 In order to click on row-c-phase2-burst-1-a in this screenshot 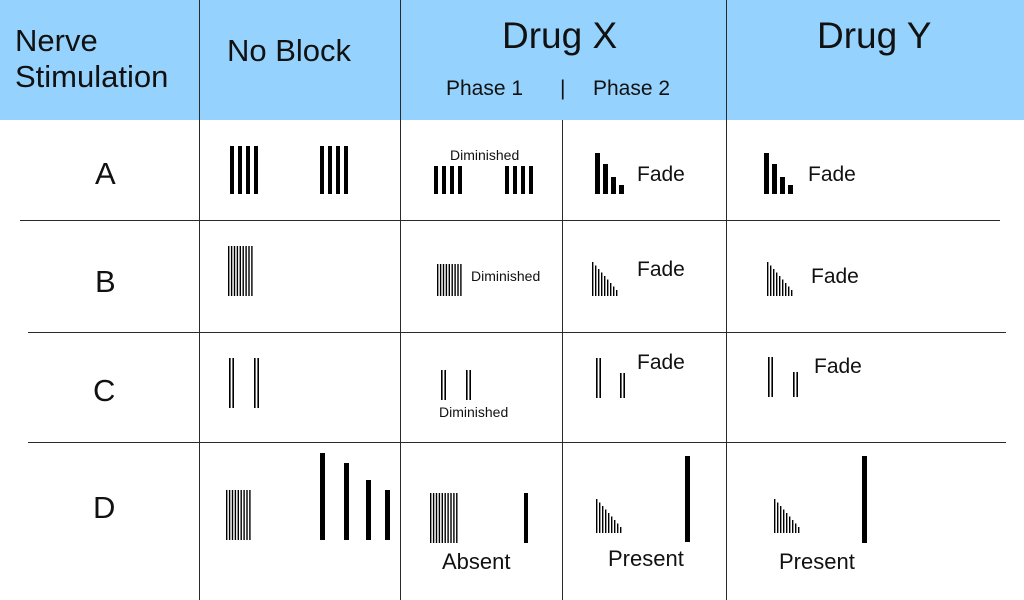, I will do `click(597, 378)`.